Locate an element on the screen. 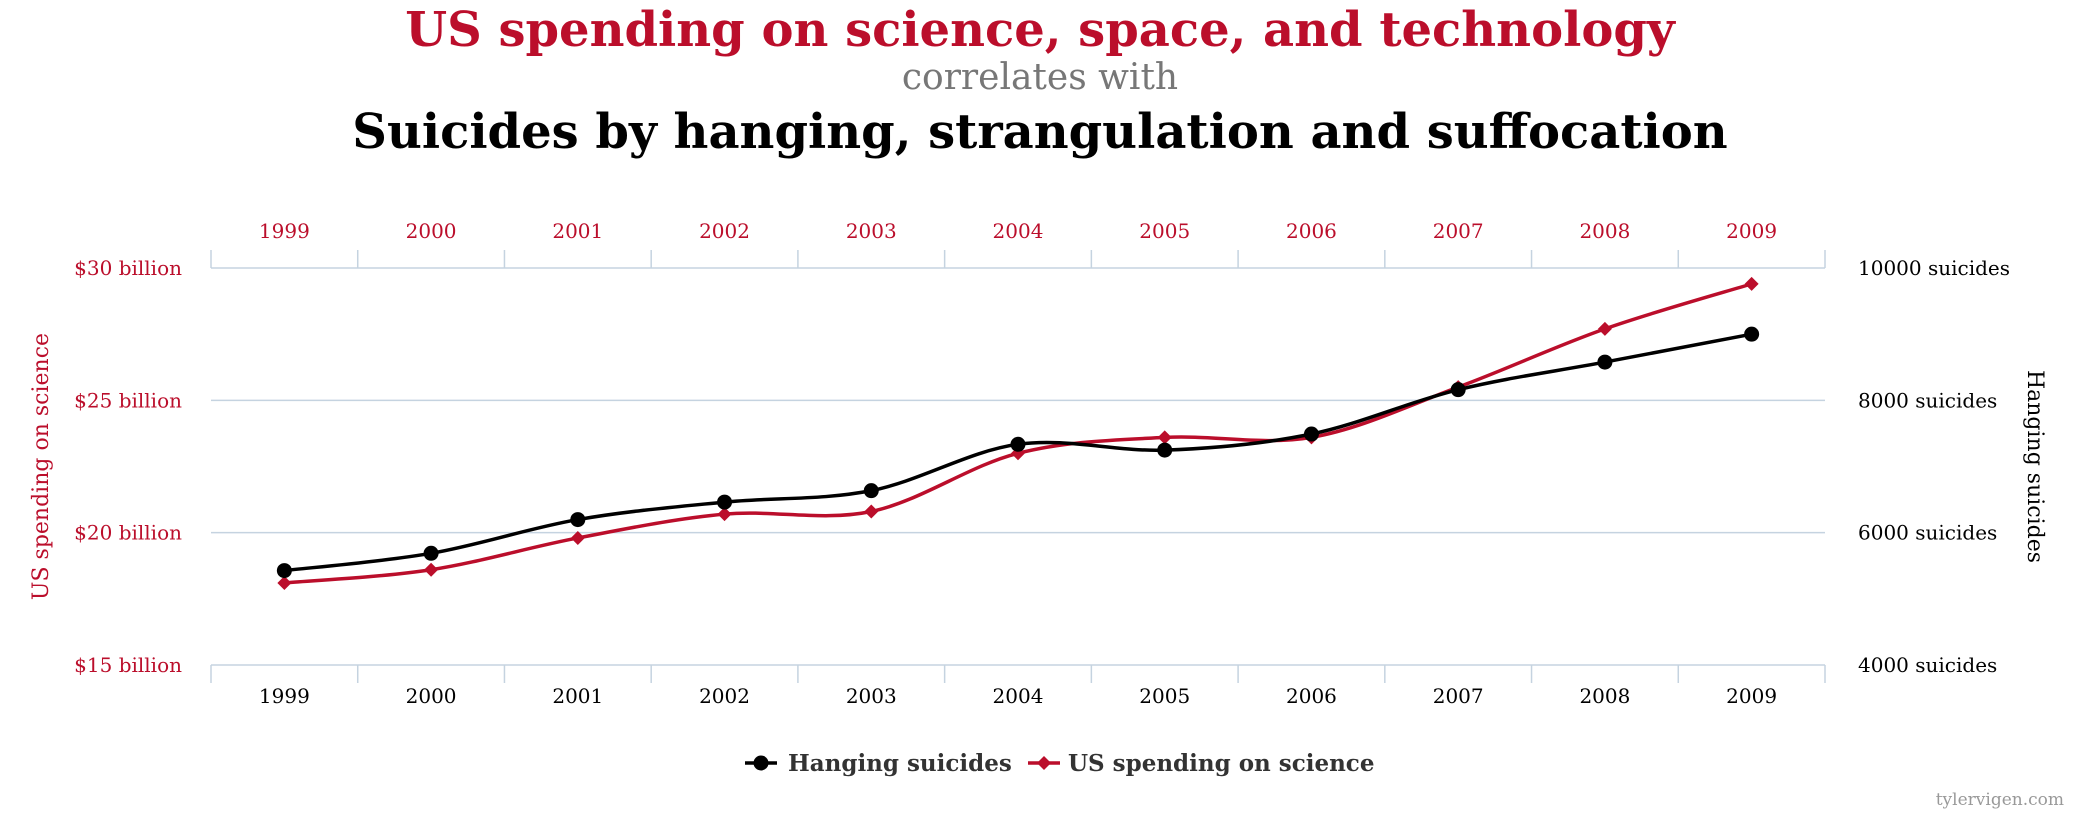 This screenshot has width=2080, height=820. bottom-x-tick-label: 2008 is located at coordinates (1604, 696).